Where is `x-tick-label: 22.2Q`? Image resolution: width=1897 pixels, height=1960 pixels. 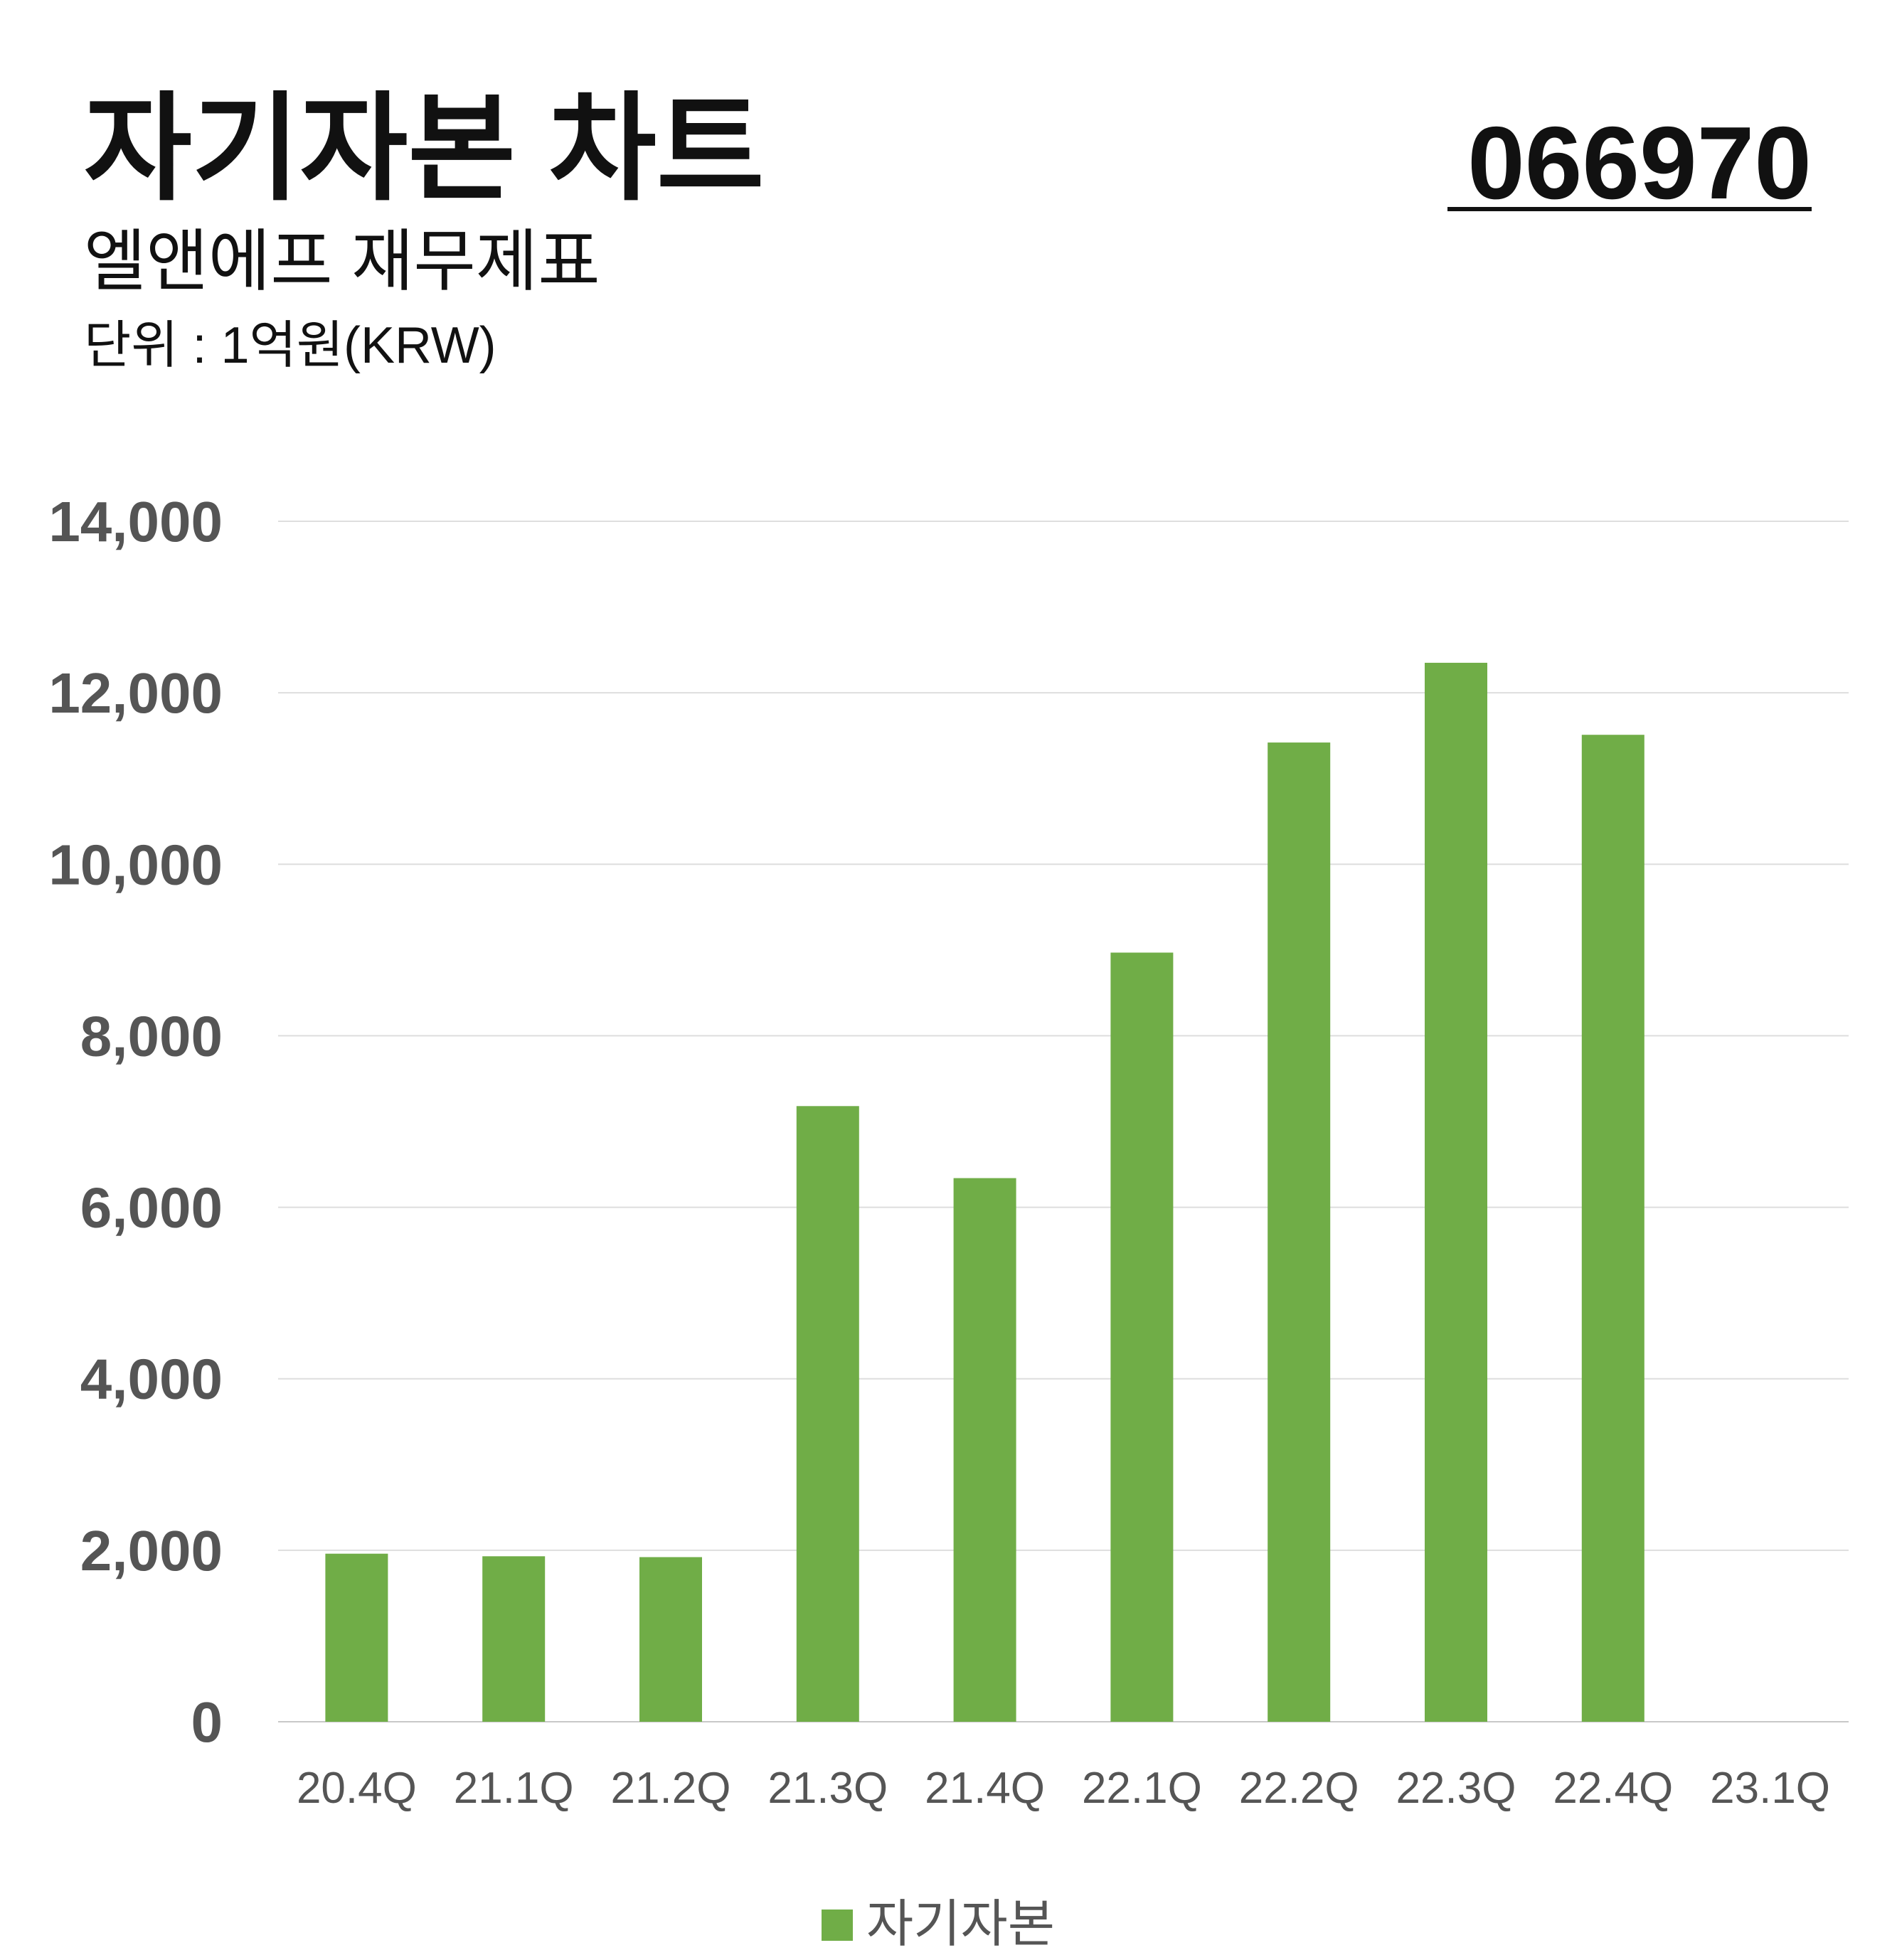 x-tick-label: 22.2Q is located at coordinates (1299, 1788).